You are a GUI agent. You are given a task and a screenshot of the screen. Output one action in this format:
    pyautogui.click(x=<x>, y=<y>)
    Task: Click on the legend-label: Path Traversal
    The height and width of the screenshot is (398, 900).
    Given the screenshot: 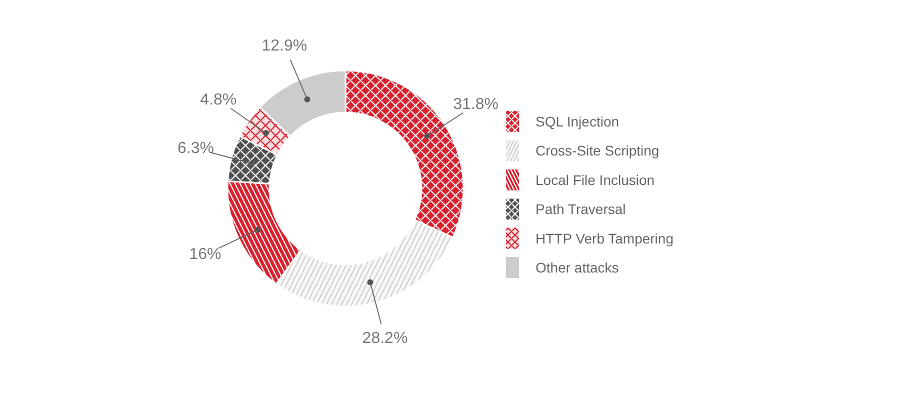 What is the action you would take?
    pyautogui.click(x=581, y=209)
    